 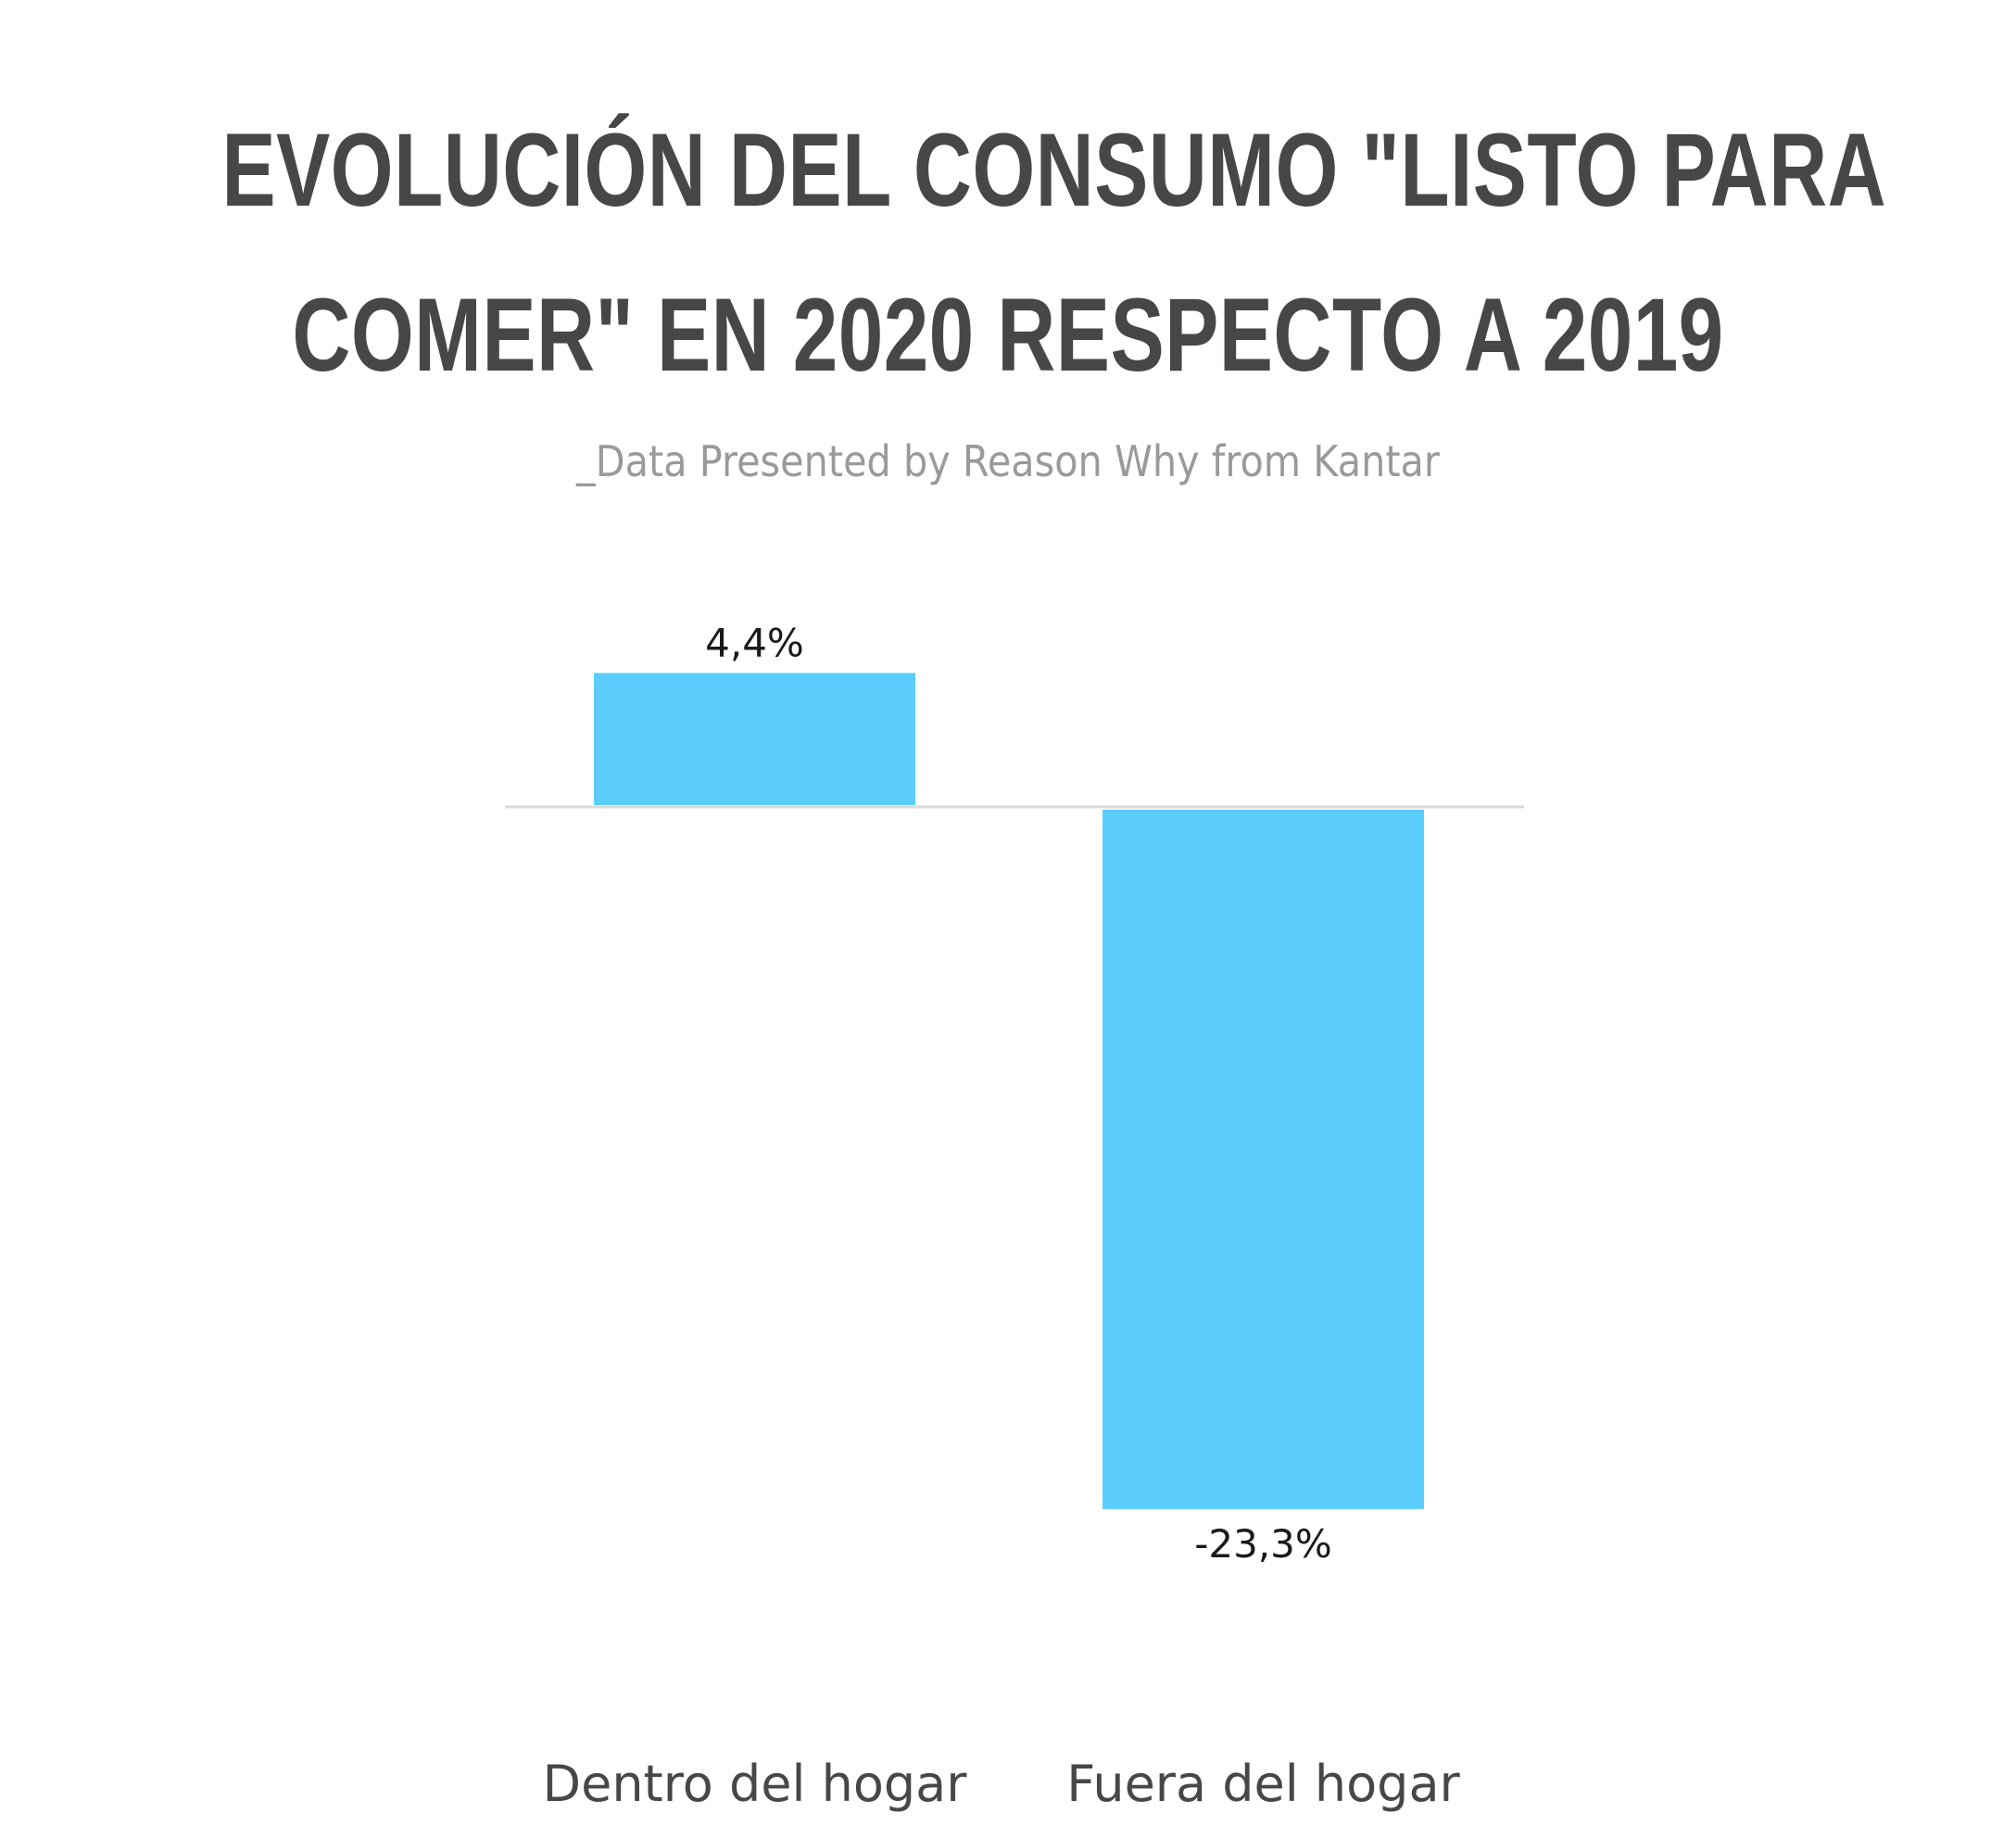 I want to click on category-label-1: Dentro del hogar, so click(x=755, y=1784).